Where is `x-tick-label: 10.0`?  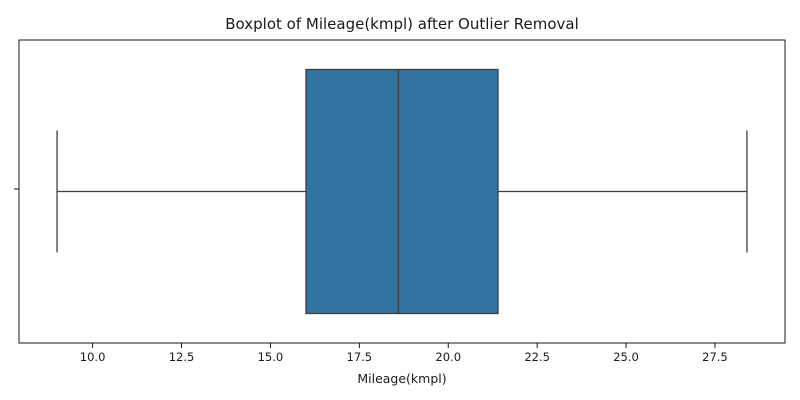 x-tick-label: 10.0 is located at coordinates (93, 357).